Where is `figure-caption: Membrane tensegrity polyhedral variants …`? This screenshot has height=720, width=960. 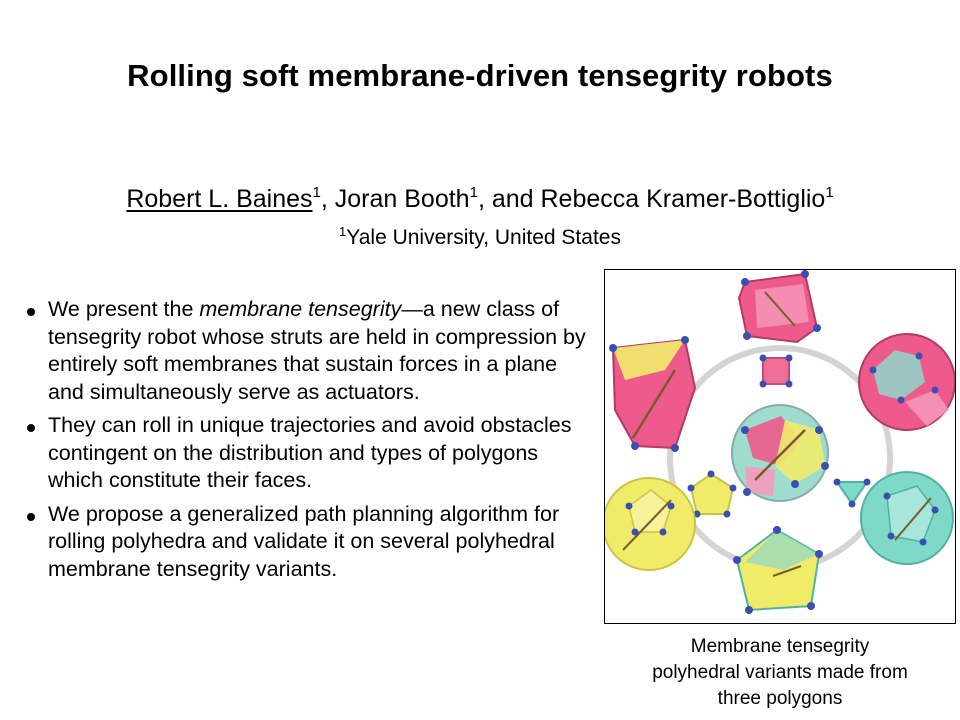 figure-caption: Membrane tensegrity polyhedral variants … is located at coordinates (780, 673).